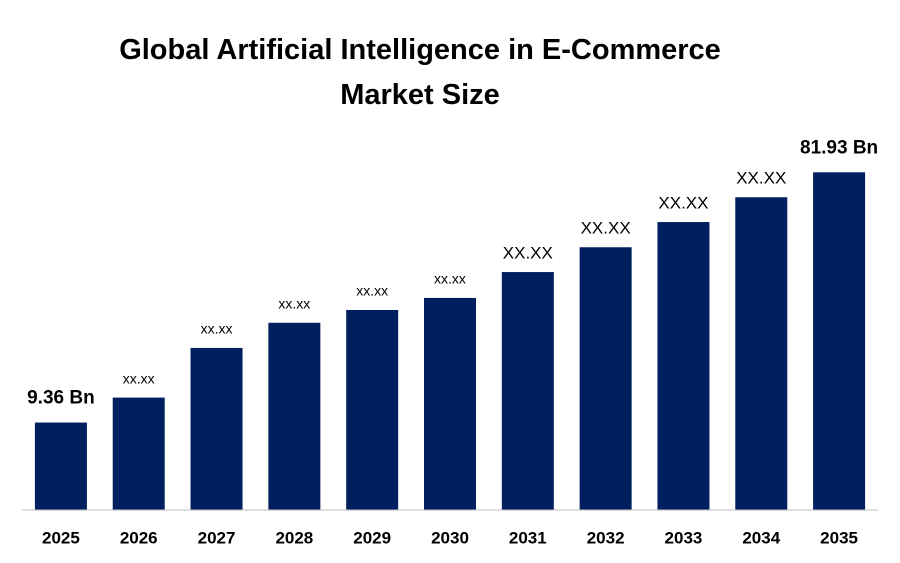  I want to click on x-tick-label: 2030, so click(450, 537).